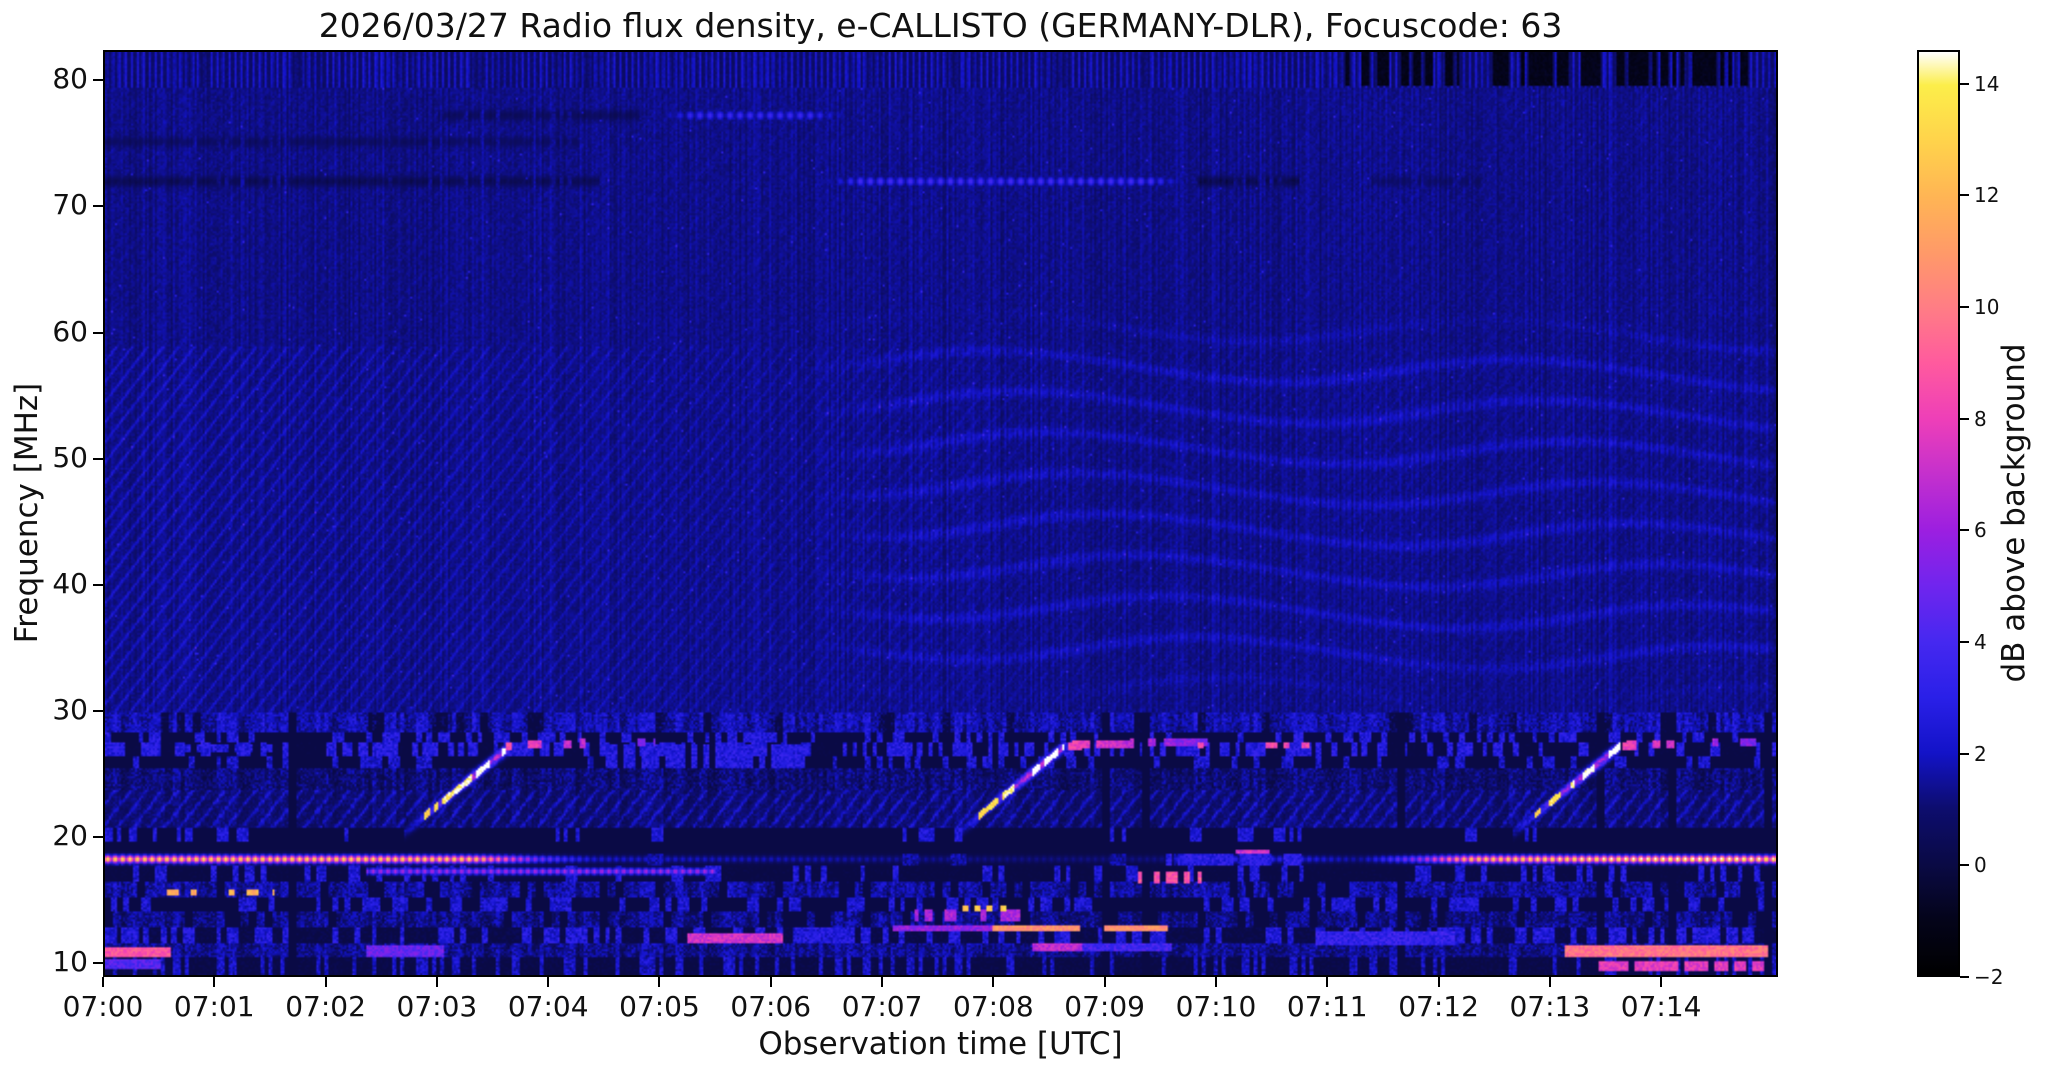 The height and width of the screenshot is (1067, 2047). What do you see at coordinates (1980, 865) in the screenshot?
I see `colorbar-tick-label: 0` at bounding box center [1980, 865].